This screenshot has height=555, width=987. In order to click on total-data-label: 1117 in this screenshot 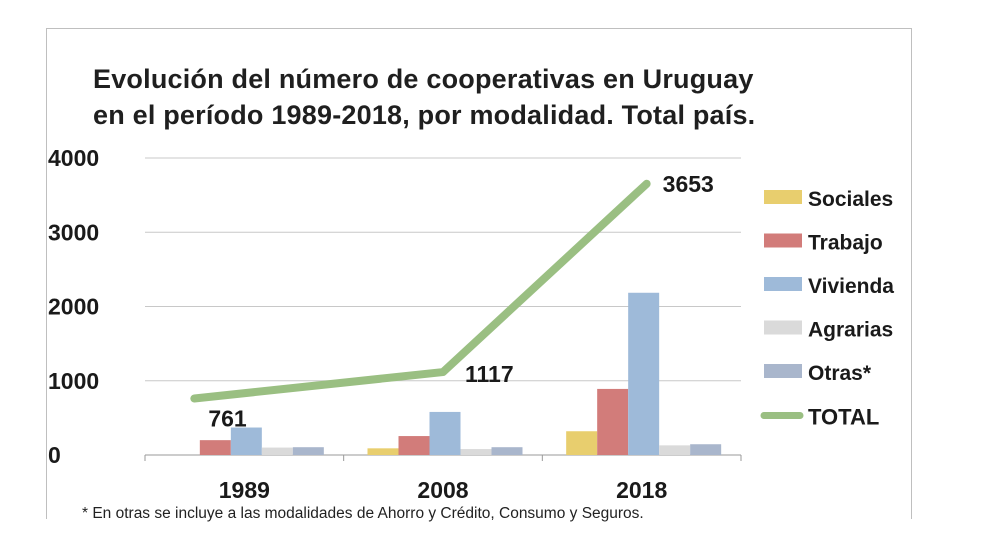, I will do `click(489, 374)`.